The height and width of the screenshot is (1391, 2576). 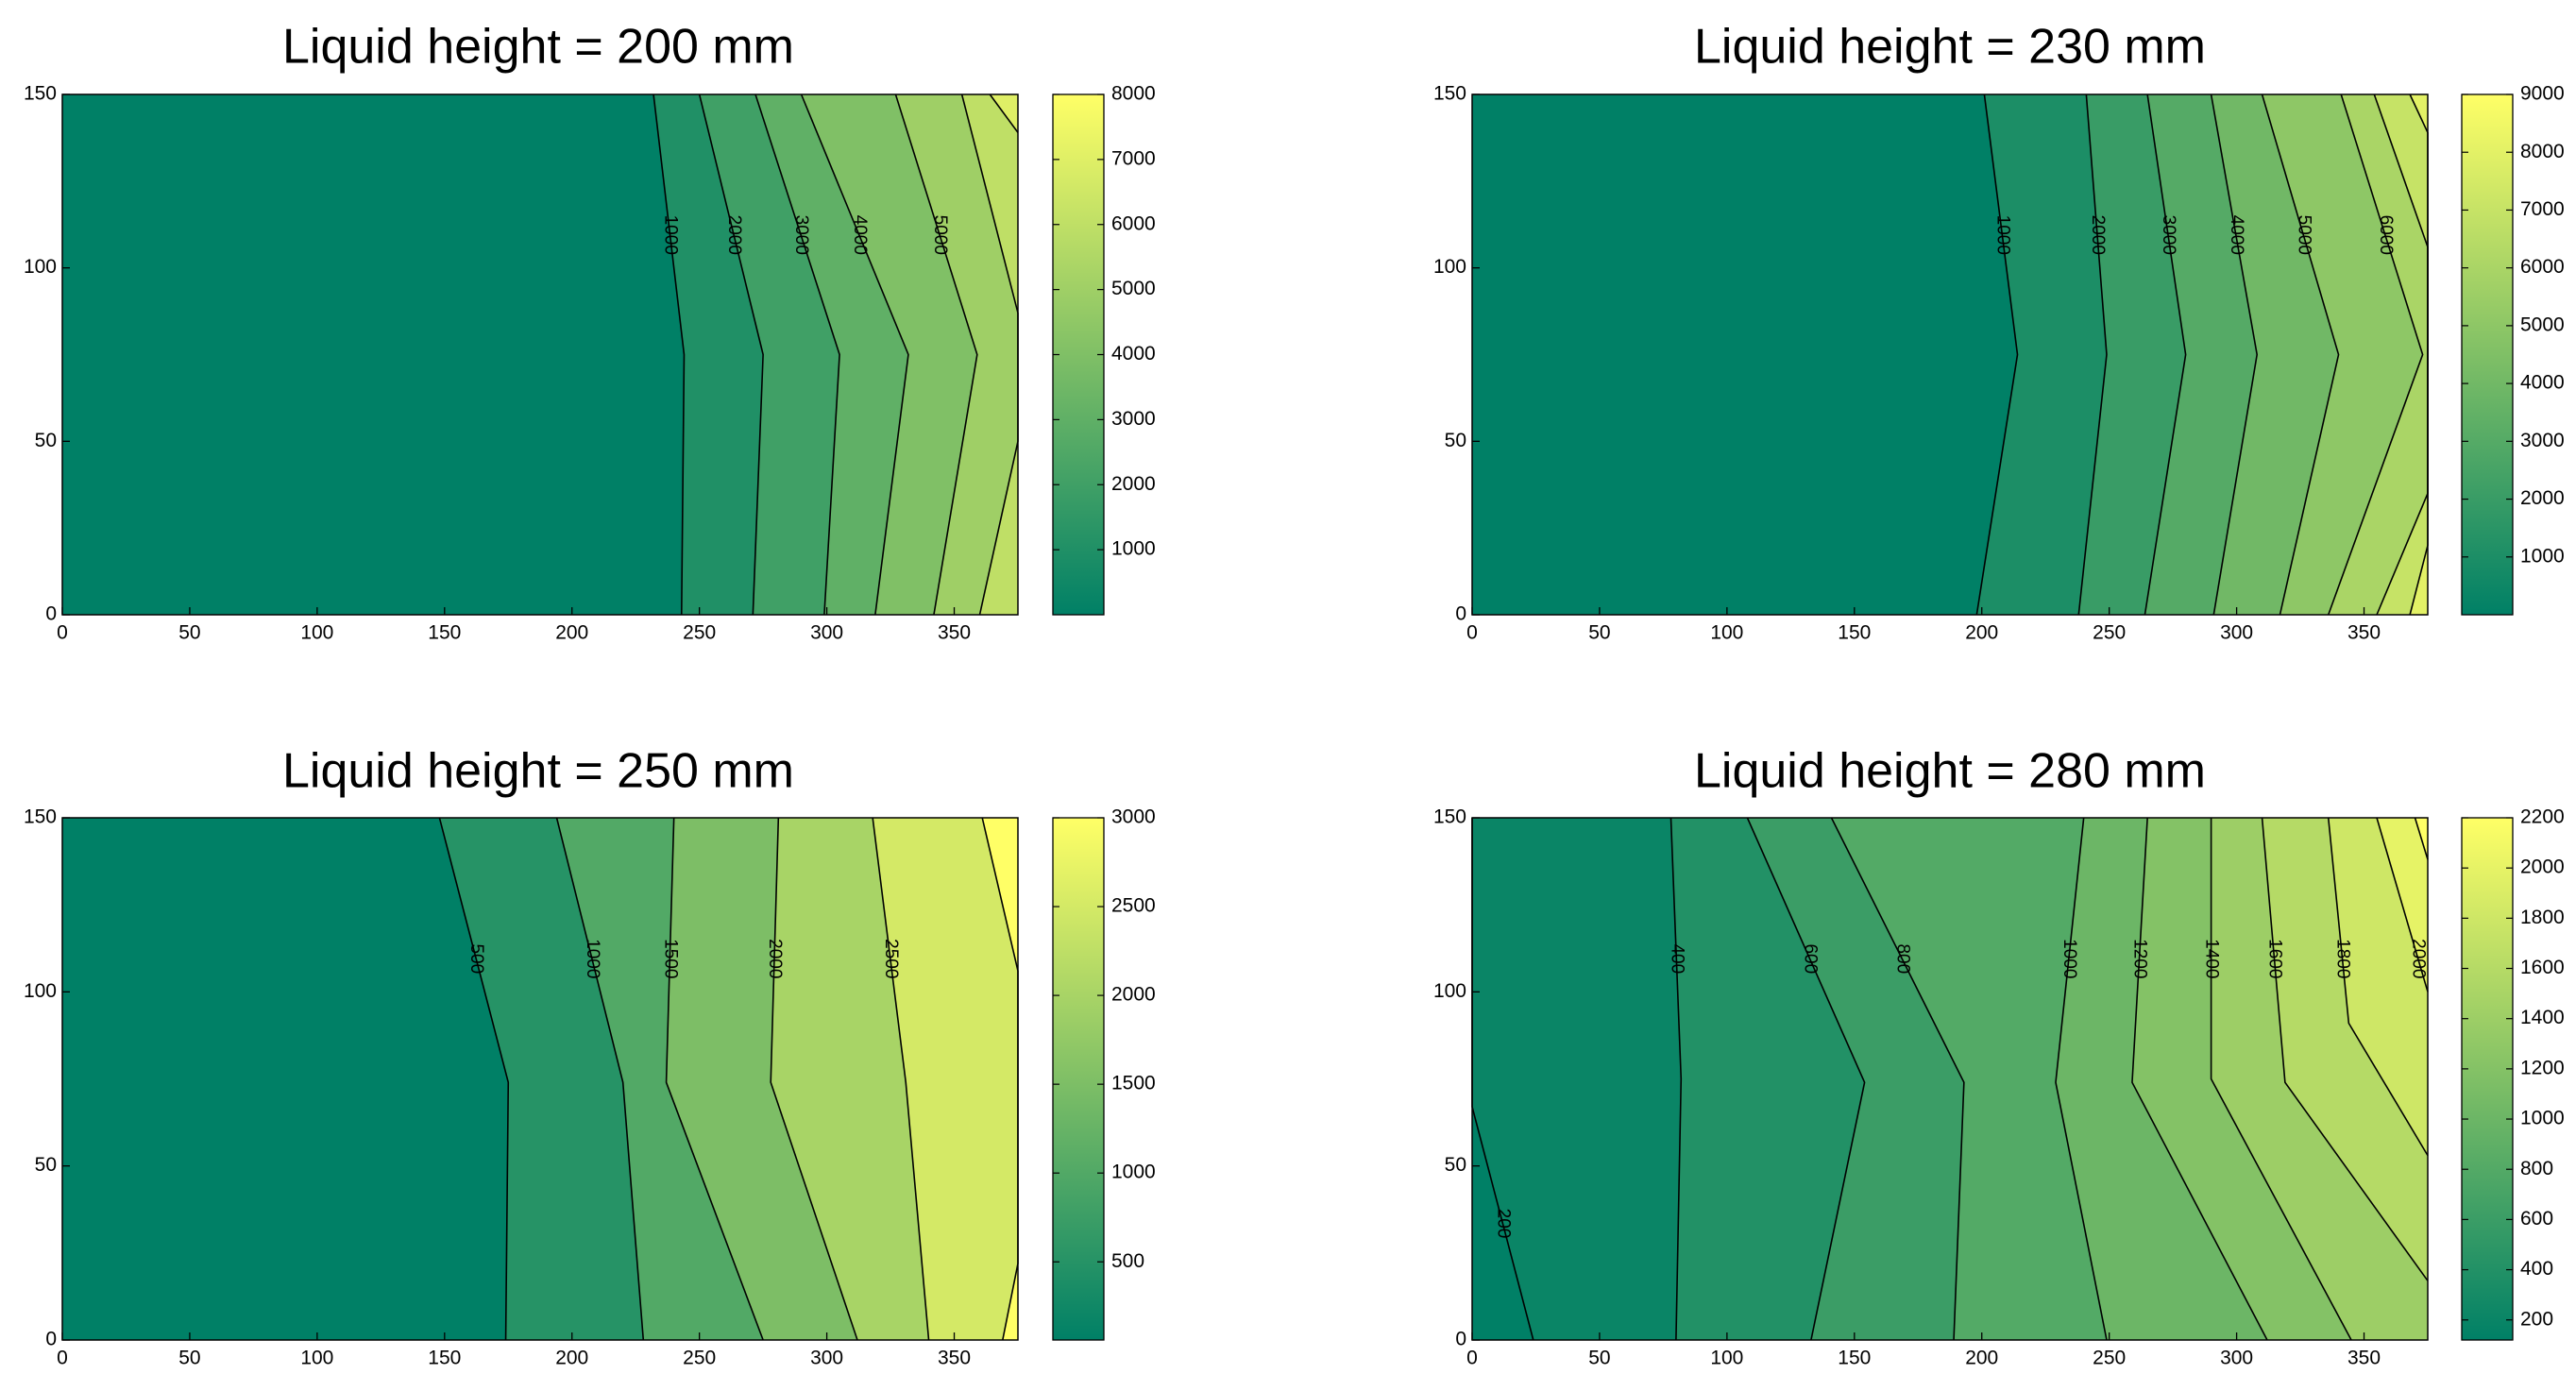 I want to click on panel-title: Liquid height = 200 mm, so click(x=538, y=48).